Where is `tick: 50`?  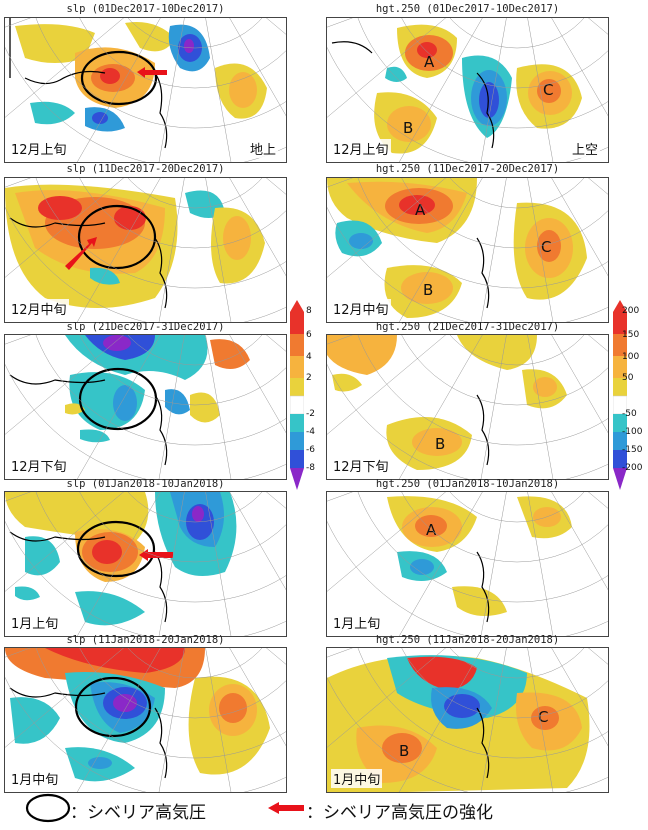 tick: 50 is located at coordinates (628, 378).